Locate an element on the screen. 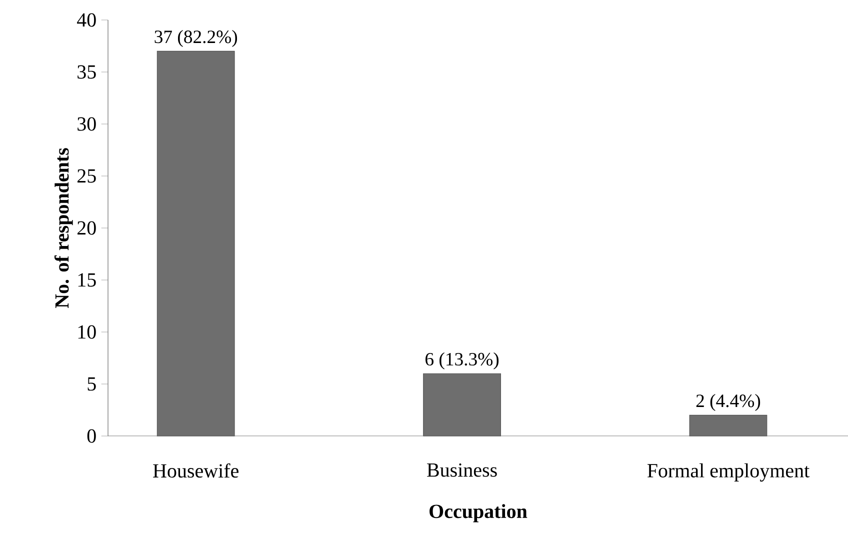 The height and width of the screenshot is (542, 848). x-tick-label: Business is located at coordinates (462, 470).